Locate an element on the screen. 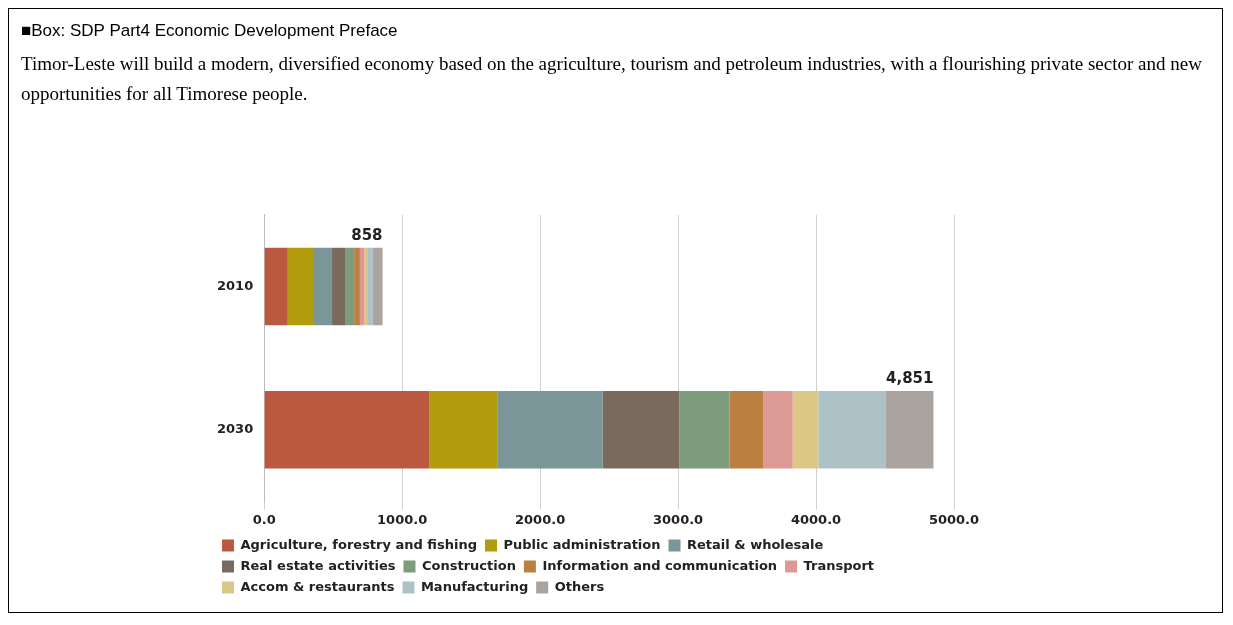 This screenshot has width=1233, height=625. legend-label: Construction is located at coordinates (468, 565).